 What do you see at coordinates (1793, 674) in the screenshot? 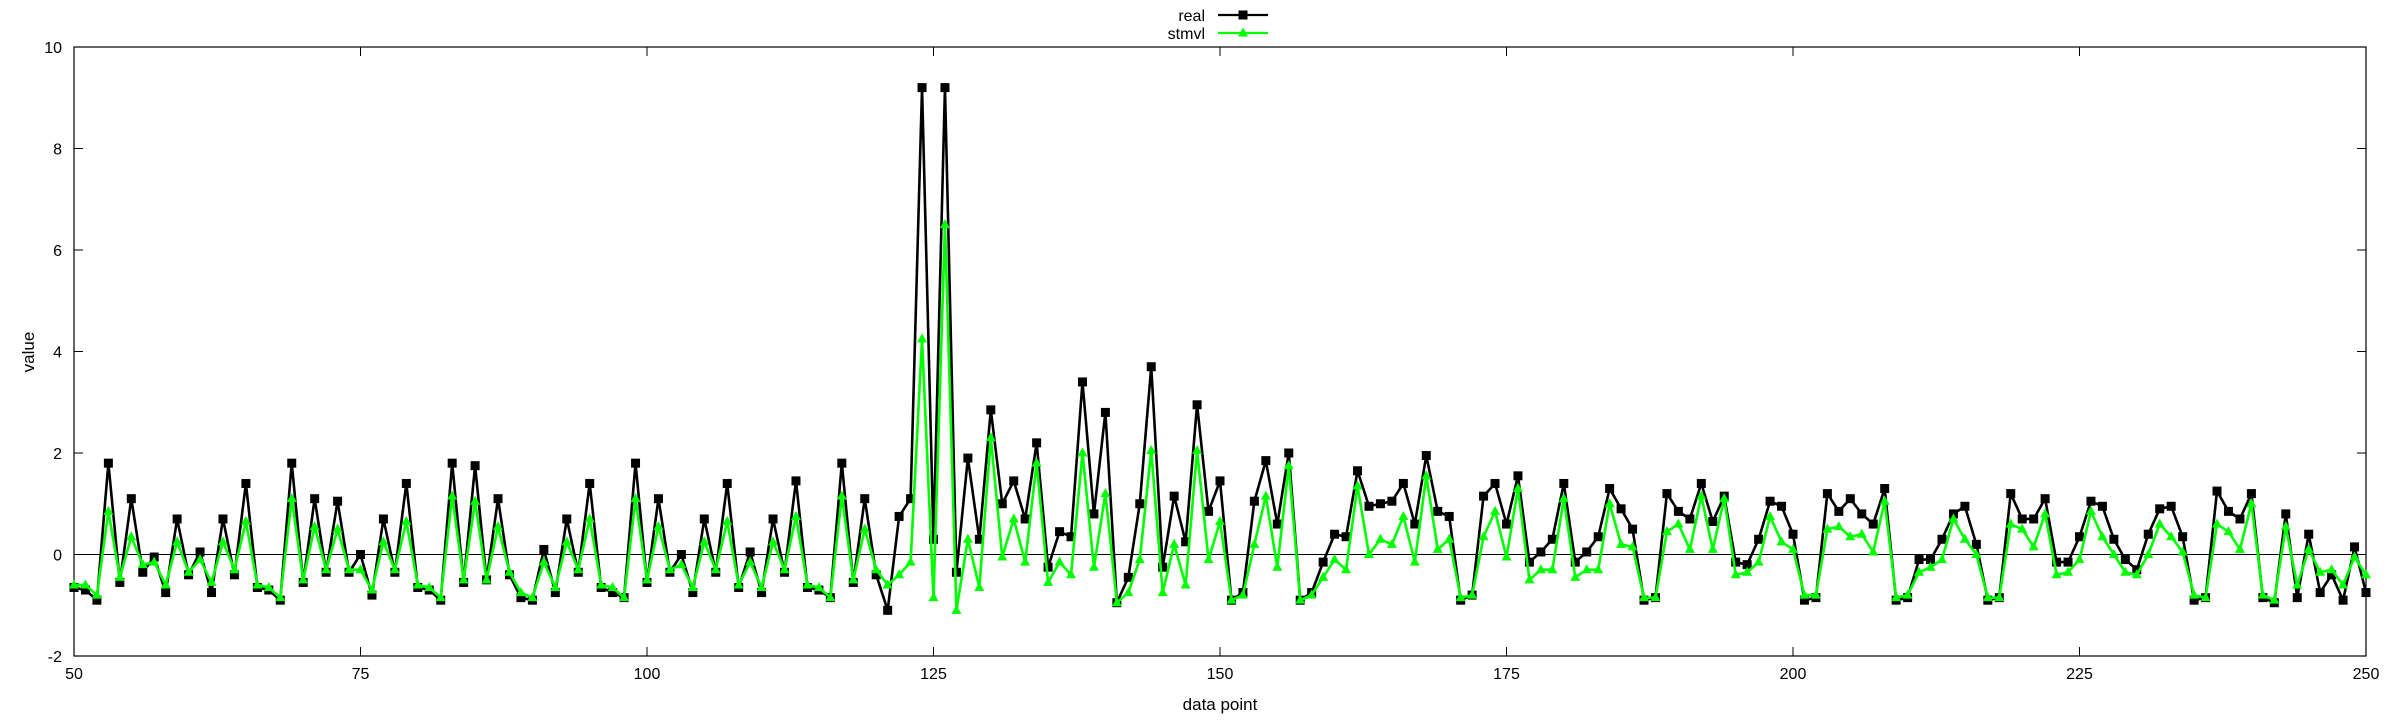
I see `x-tick-label: 200` at bounding box center [1793, 674].